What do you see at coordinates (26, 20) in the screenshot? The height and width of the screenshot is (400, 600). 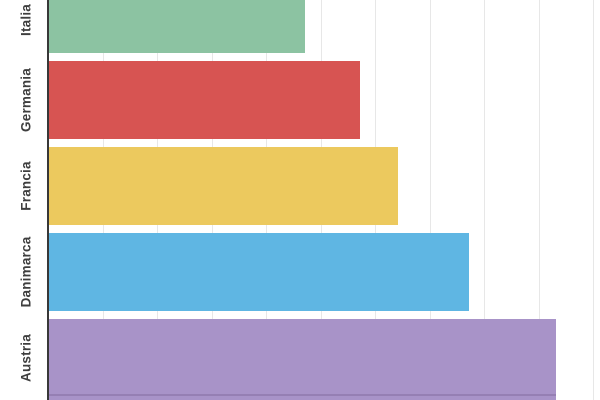 I see `category-label-italia: Italia` at bounding box center [26, 20].